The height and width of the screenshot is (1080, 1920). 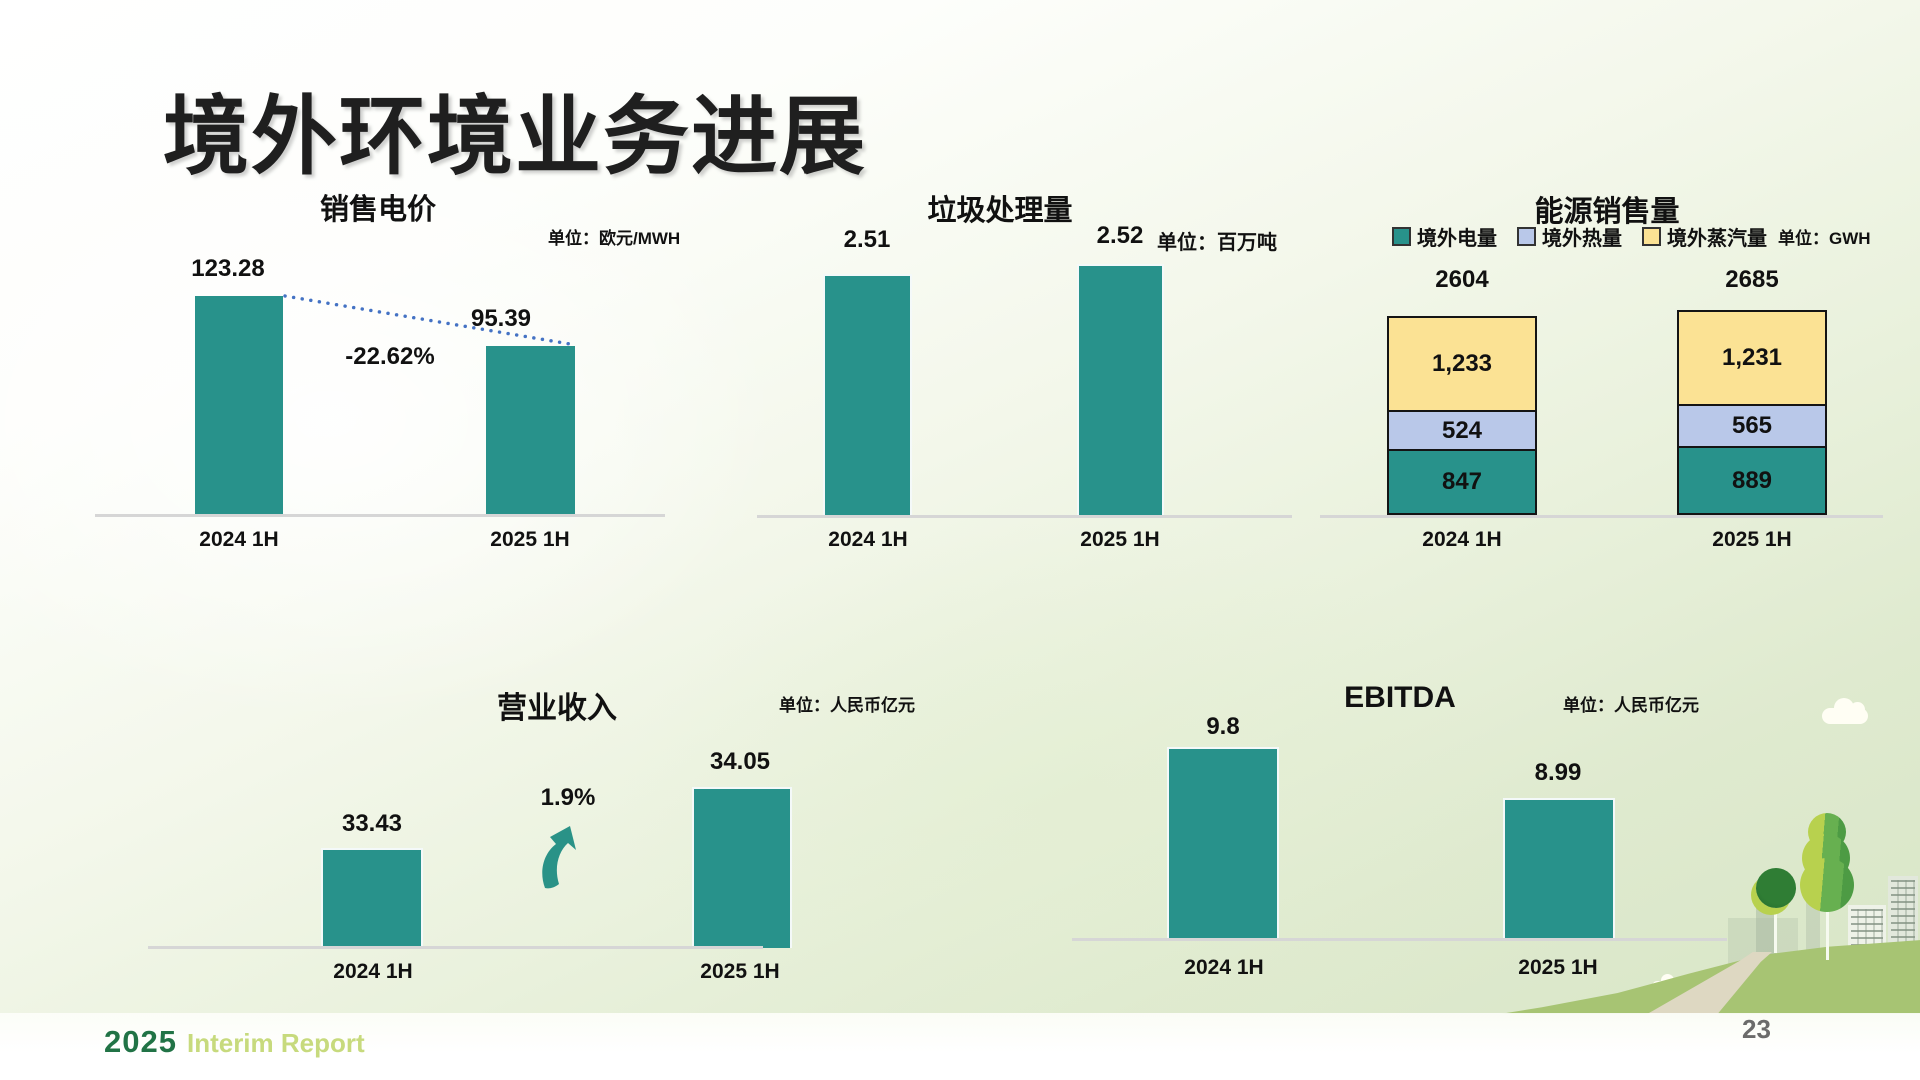 What do you see at coordinates (228, 268) in the screenshot?
I see `chart1-value-2024: 123.28` at bounding box center [228, 268].